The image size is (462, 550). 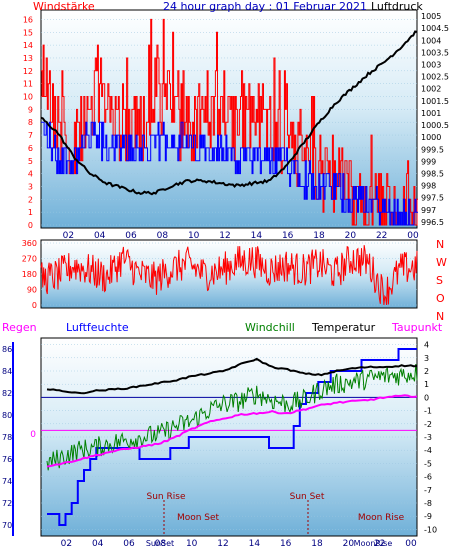 I want to click on direction-tick-label: 180, so click(x=29, y=274).